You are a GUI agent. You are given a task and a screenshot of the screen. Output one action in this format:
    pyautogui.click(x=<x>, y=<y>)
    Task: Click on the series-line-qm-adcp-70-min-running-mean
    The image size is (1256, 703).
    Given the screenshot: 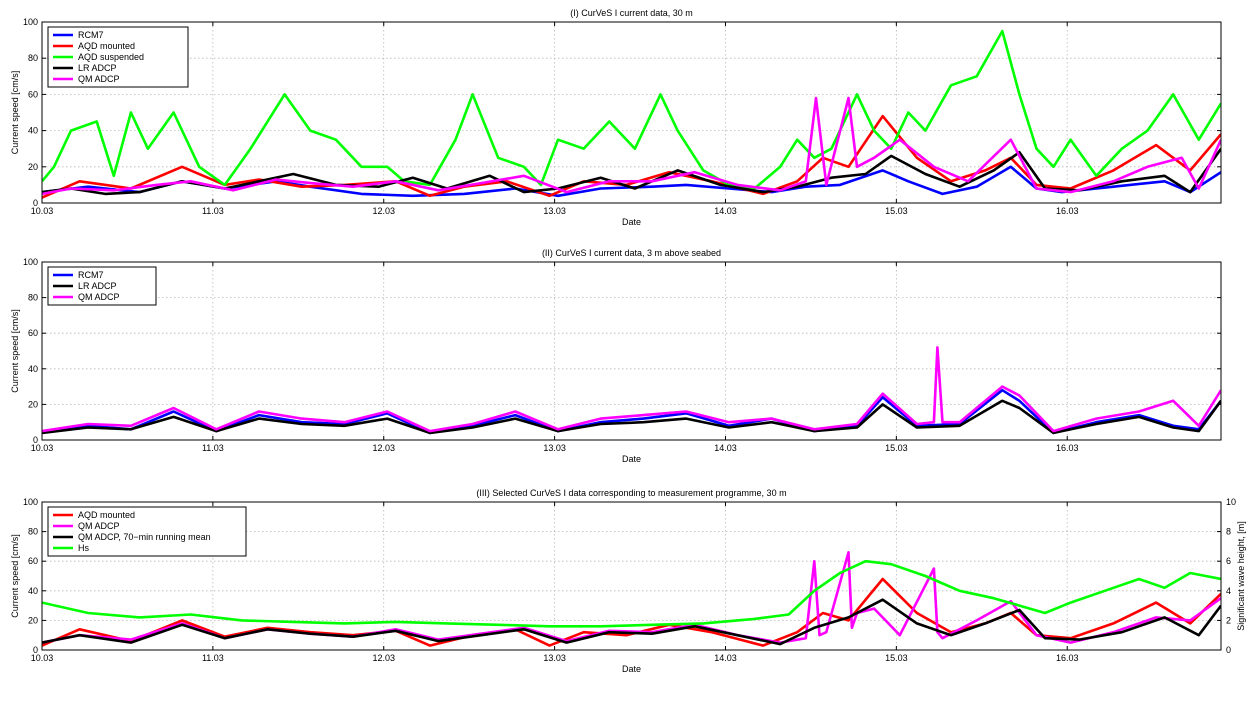 What is the action you would take?
    pyautogui.click(x=631, y=622)
    